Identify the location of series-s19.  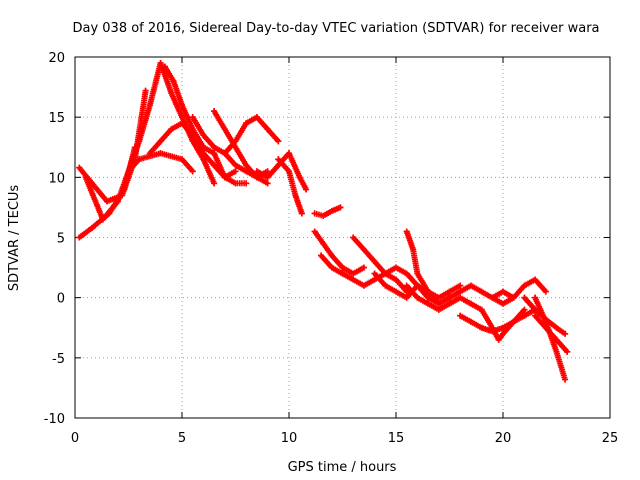
(471, 294).